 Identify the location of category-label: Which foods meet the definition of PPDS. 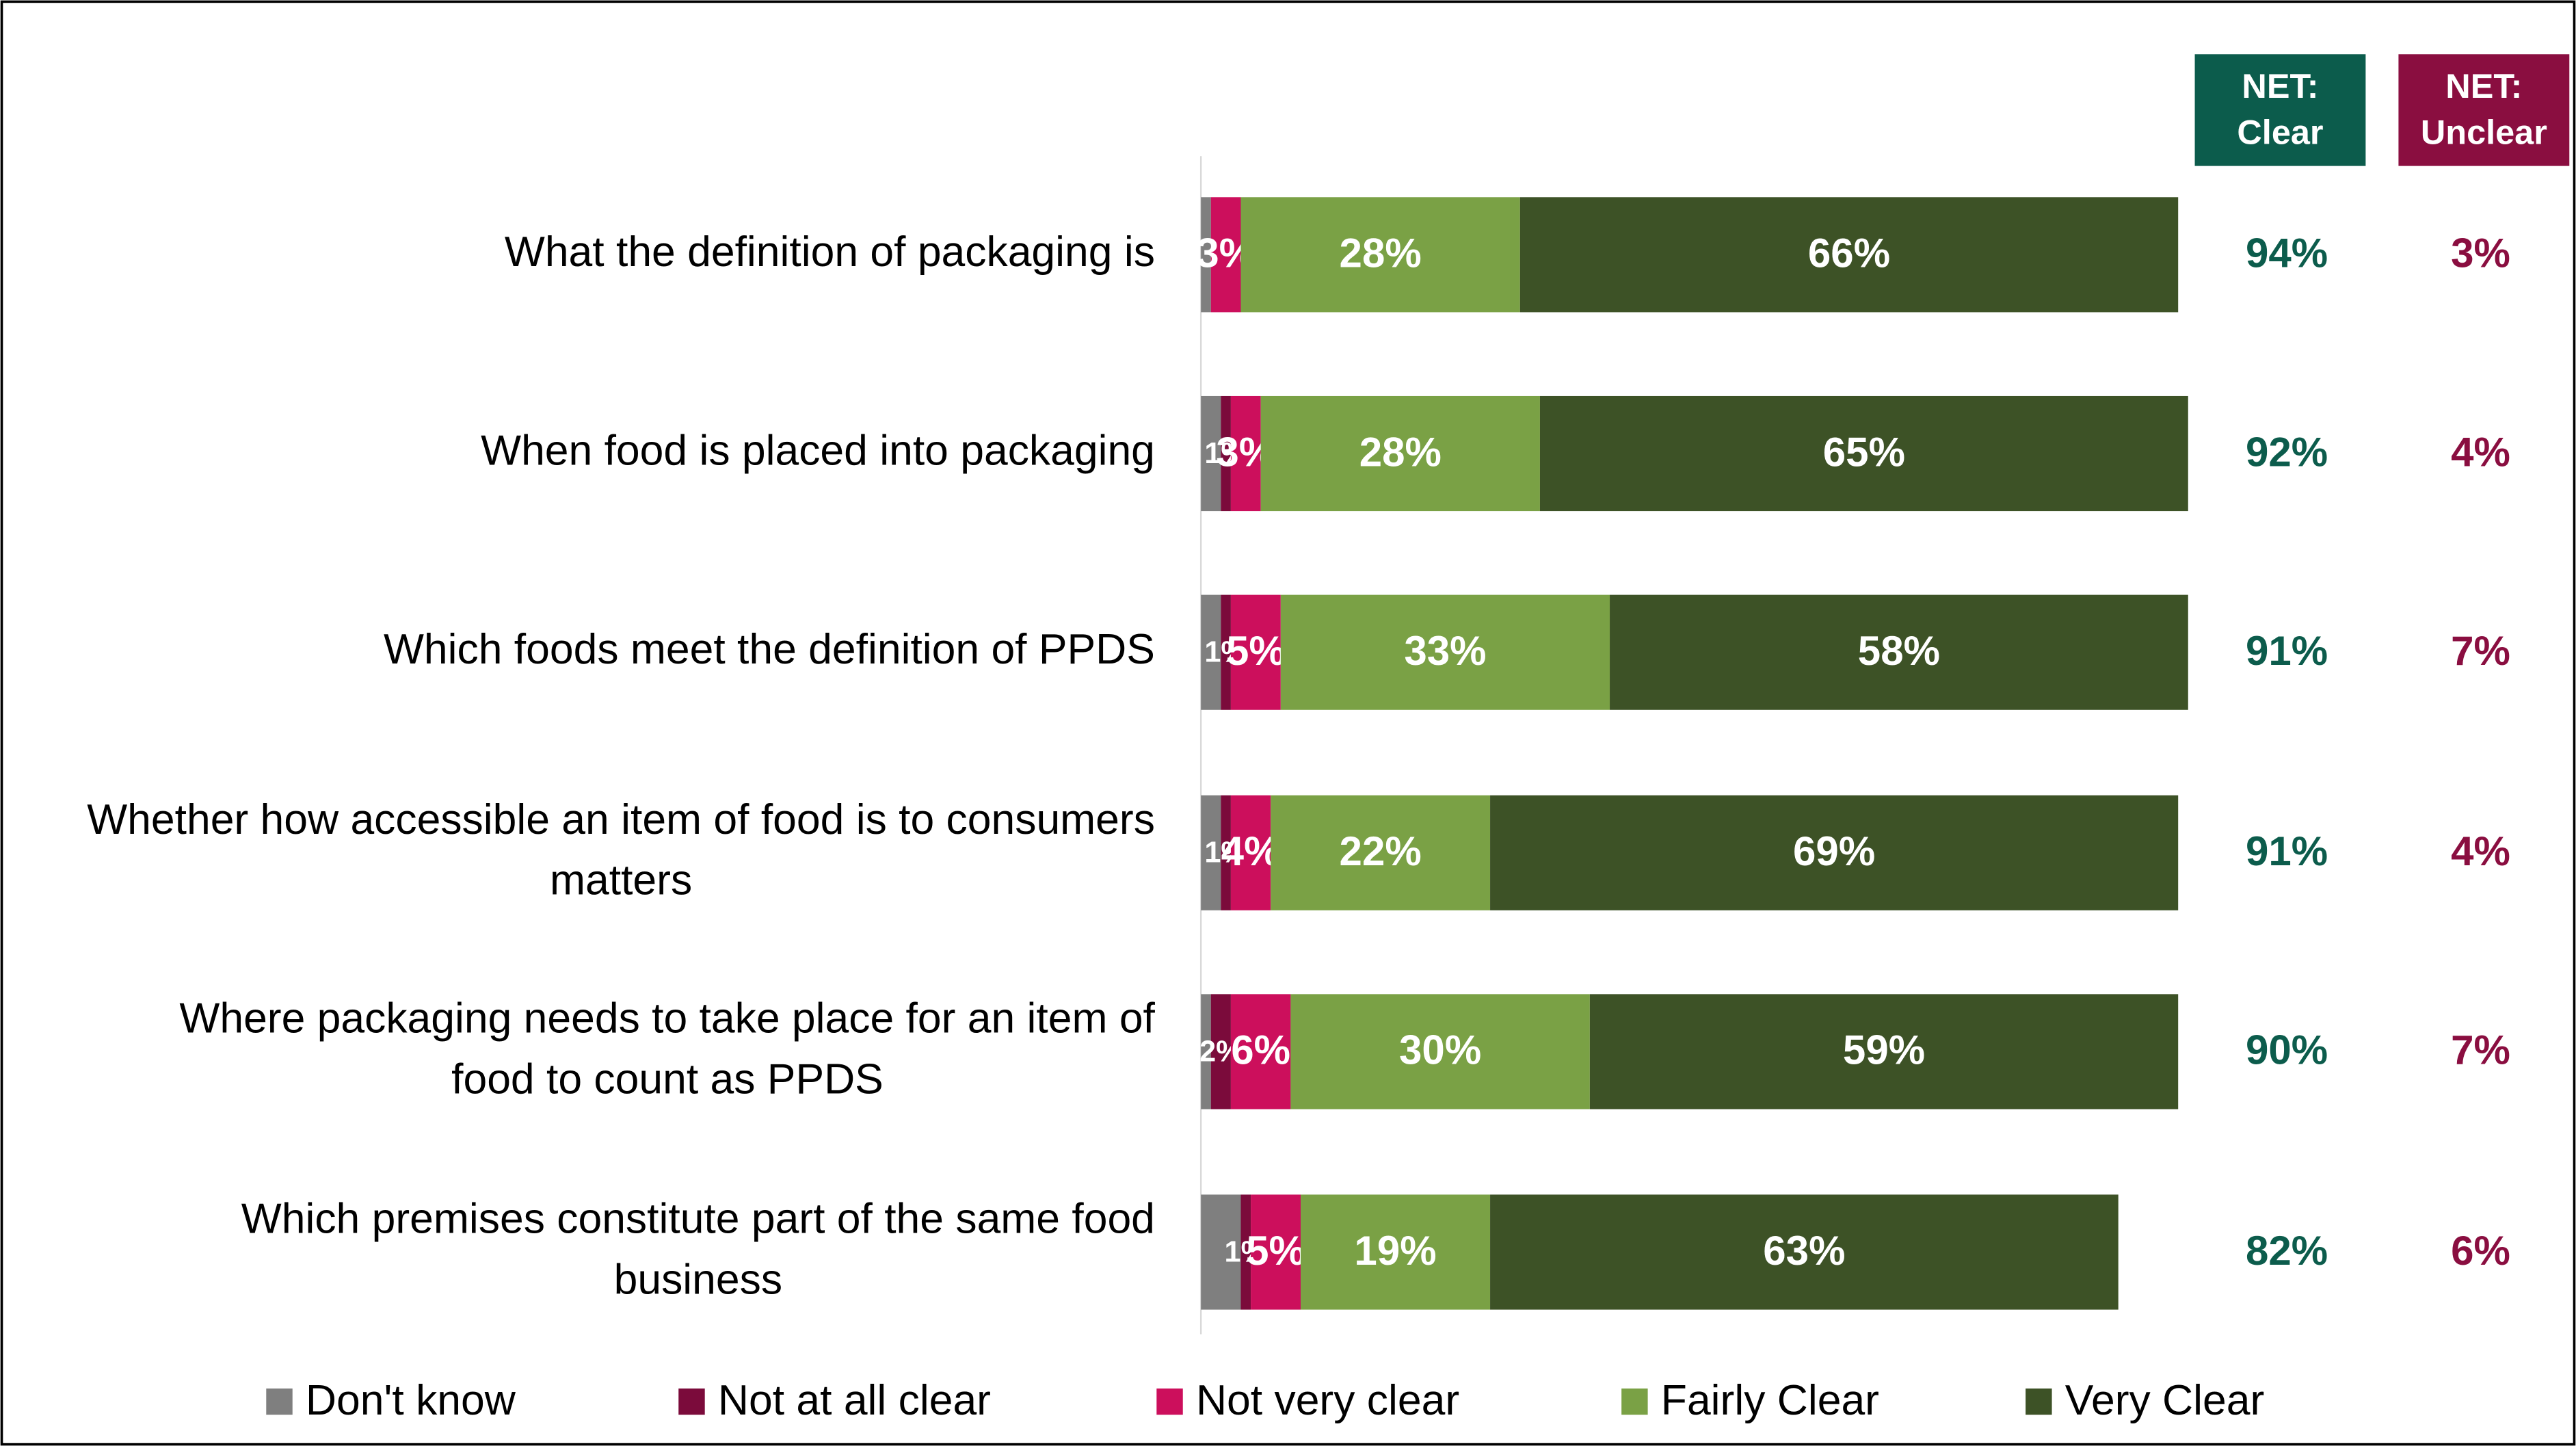
(769, 649).